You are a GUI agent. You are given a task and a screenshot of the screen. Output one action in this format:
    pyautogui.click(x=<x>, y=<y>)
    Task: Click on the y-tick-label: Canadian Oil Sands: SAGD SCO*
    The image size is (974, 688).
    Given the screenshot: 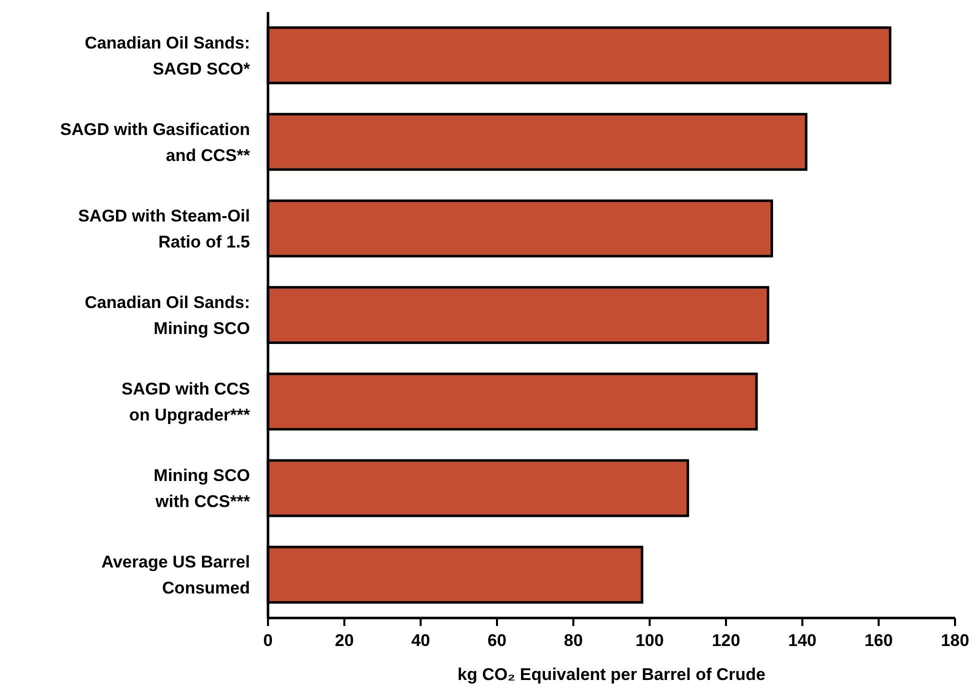 What is the action you would take?
    pyautogui.click(x=167, y=55)
    